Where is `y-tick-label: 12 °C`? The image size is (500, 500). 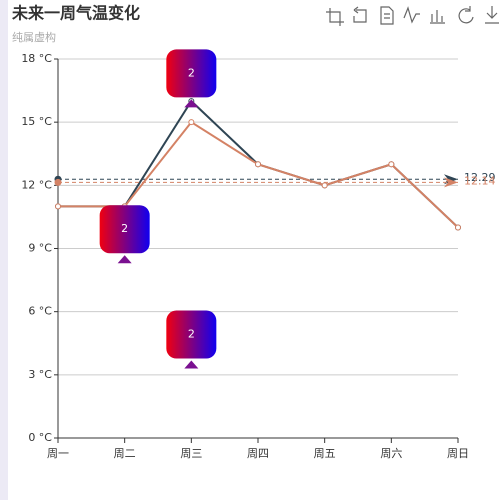
y-tick-label: 12 °C is located at coordinates (36, 184).